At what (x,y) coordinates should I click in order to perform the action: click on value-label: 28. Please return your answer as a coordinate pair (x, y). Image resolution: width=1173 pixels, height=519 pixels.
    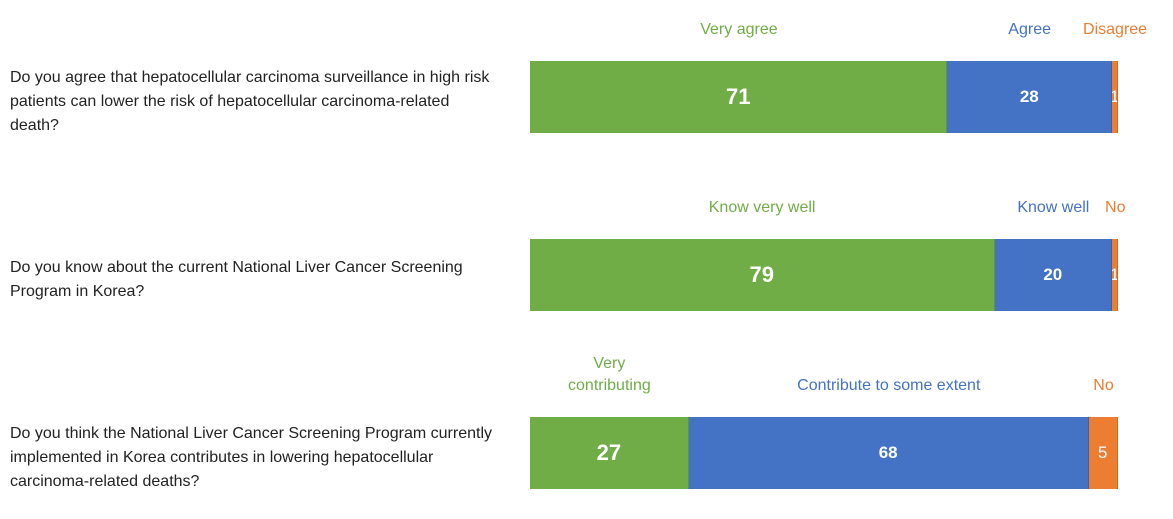
    Looking at the image, I should click on (1029, 96).